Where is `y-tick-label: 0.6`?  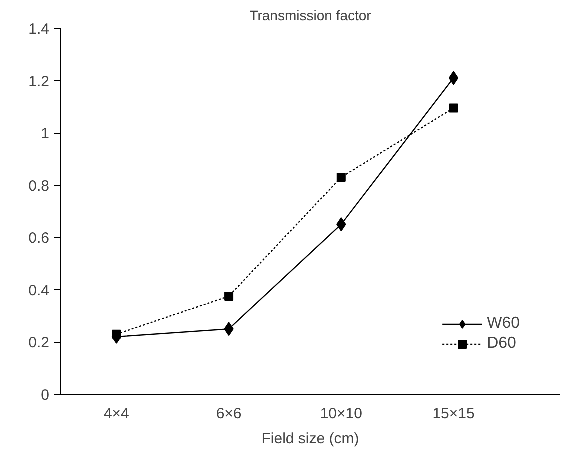
y-tick-label: 0.6 is located at coordinates (39, 239).